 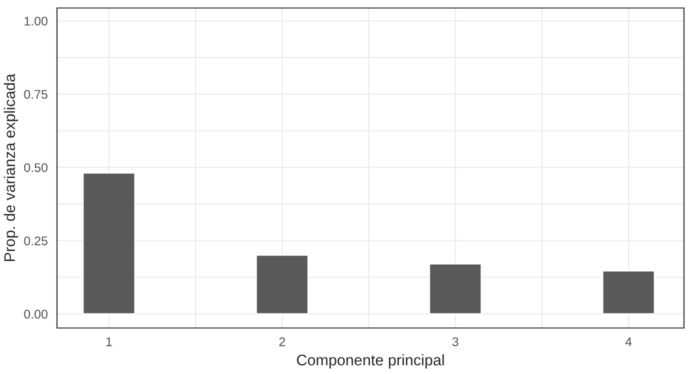 I want to click on x-tick-label: 4, so click(x=628, y=341).